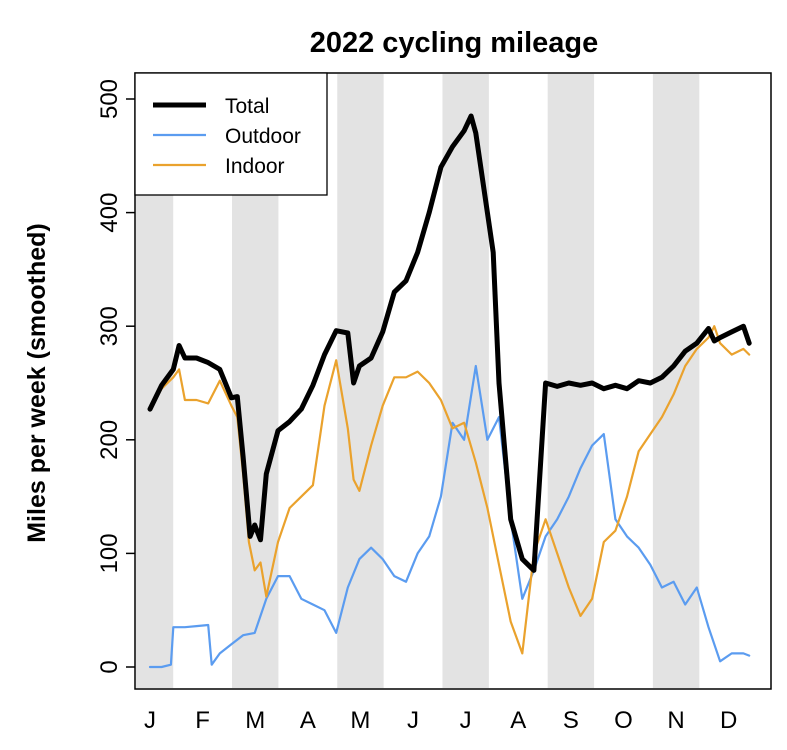  Describe the element at coordinates (360, 381) in the screenshot. I see `month-band-M` at that location.